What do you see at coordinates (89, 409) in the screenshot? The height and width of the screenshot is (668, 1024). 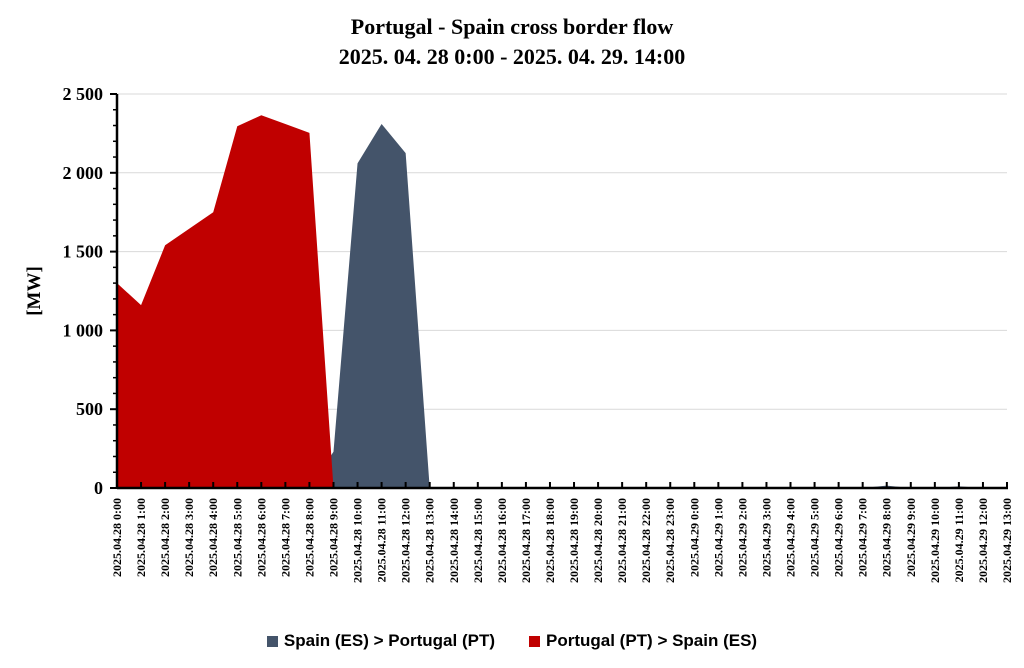 I see `y-tick-label: 500` at bounding box center [89, 409].